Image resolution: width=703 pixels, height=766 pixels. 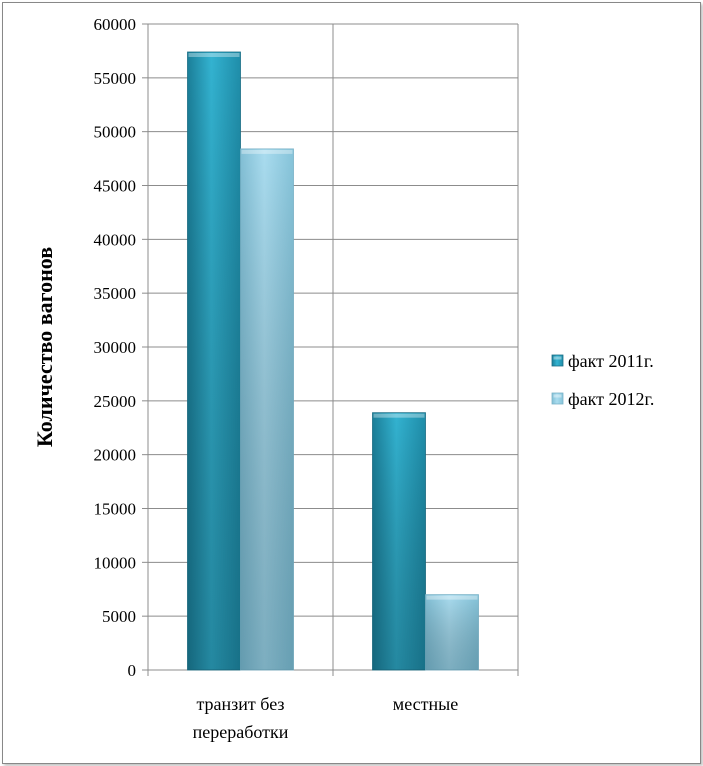 I want to click on legend-item: факт 2012г., so click(x=602, y=399).